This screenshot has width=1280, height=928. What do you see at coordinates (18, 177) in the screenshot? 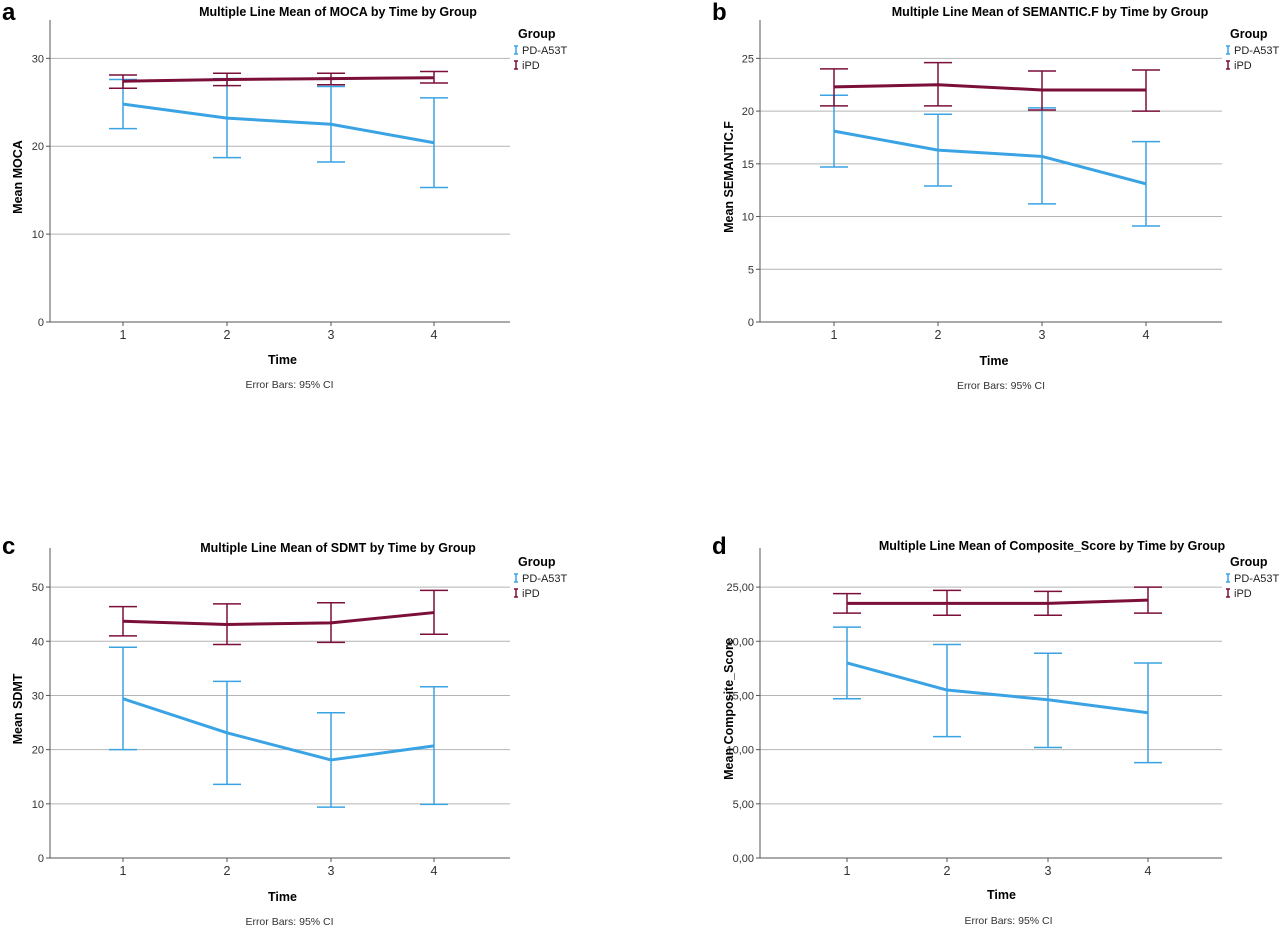
I see `y-axis-title: Mean MOCA` at bounding box center [18, 177].